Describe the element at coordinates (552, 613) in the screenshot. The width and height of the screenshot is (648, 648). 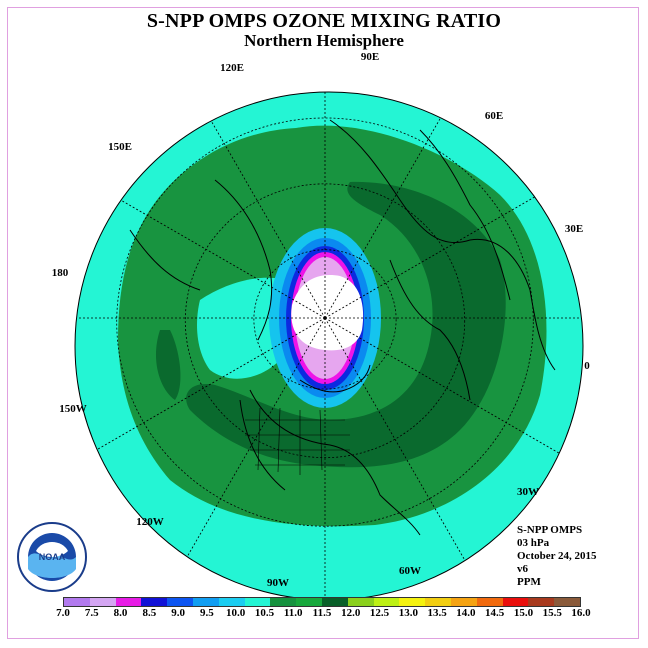
I see `legend-label: 15.5` at that location.